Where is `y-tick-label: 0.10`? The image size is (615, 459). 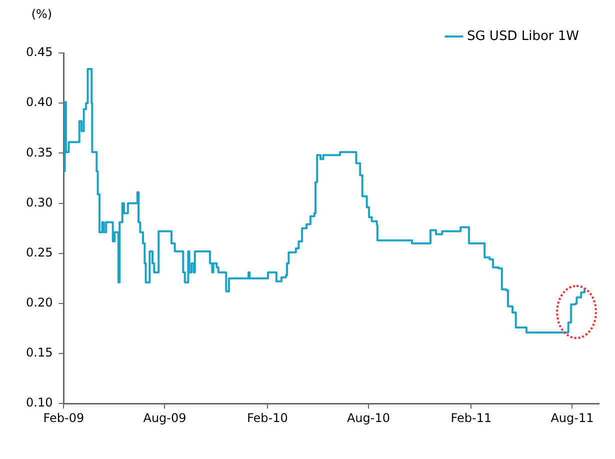 y-tick-label: 0.10 is located at coordinates (39, 403).